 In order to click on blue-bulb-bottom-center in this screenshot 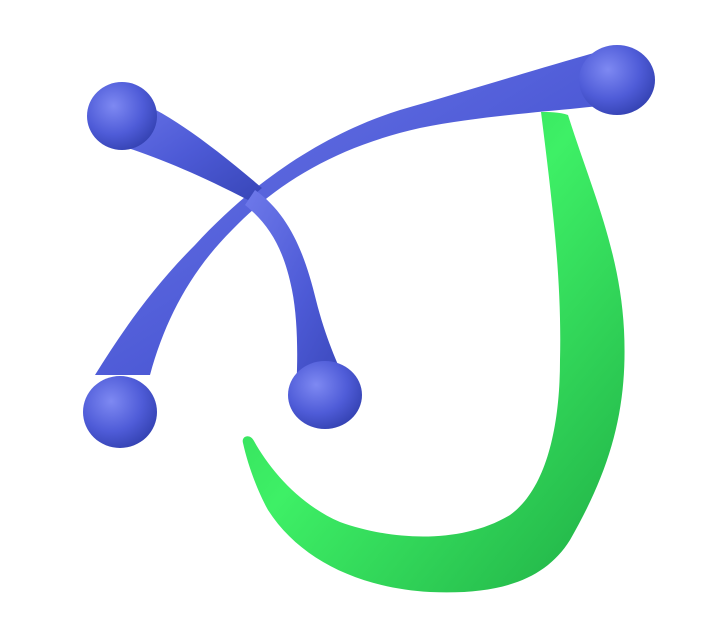, I will do `click(325, 395)`.